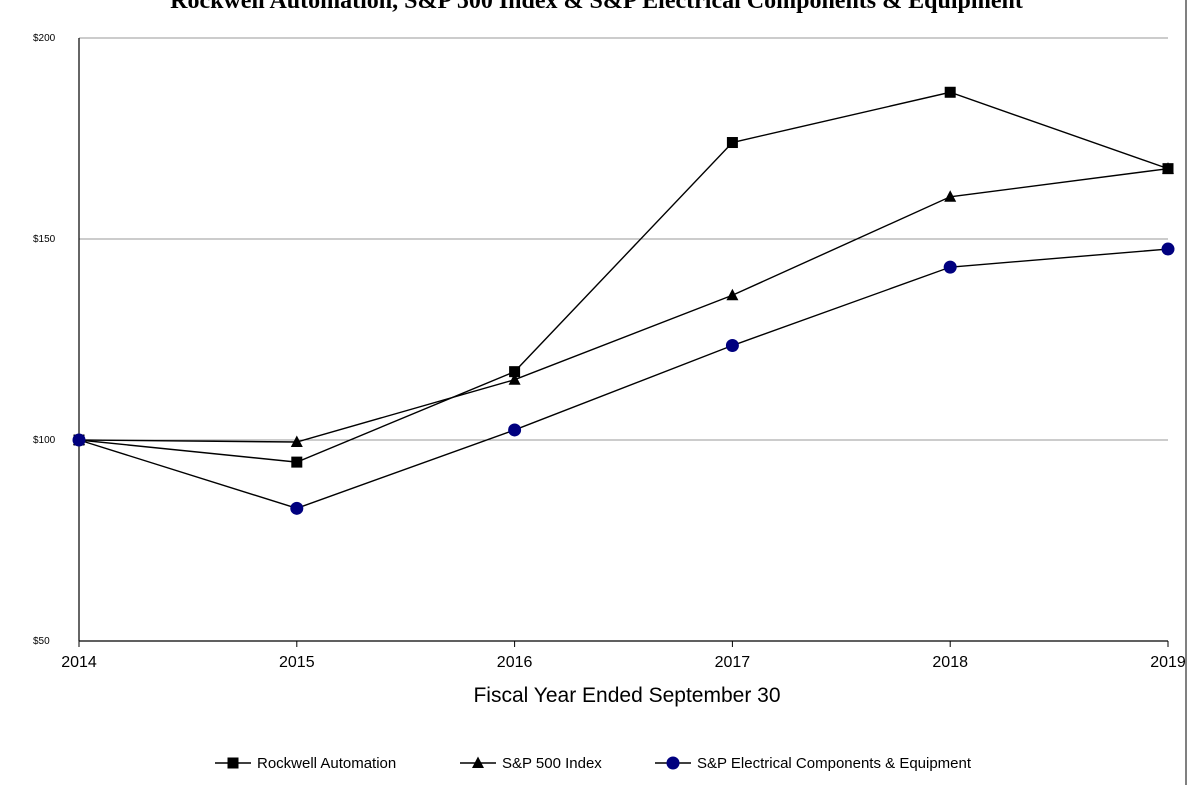 This screenshot has width=1193, height=785. What do you see at coordinates (41, 641) in the screenshot?
I see `y-tick-label: $50` at bounding box center [41, 641].